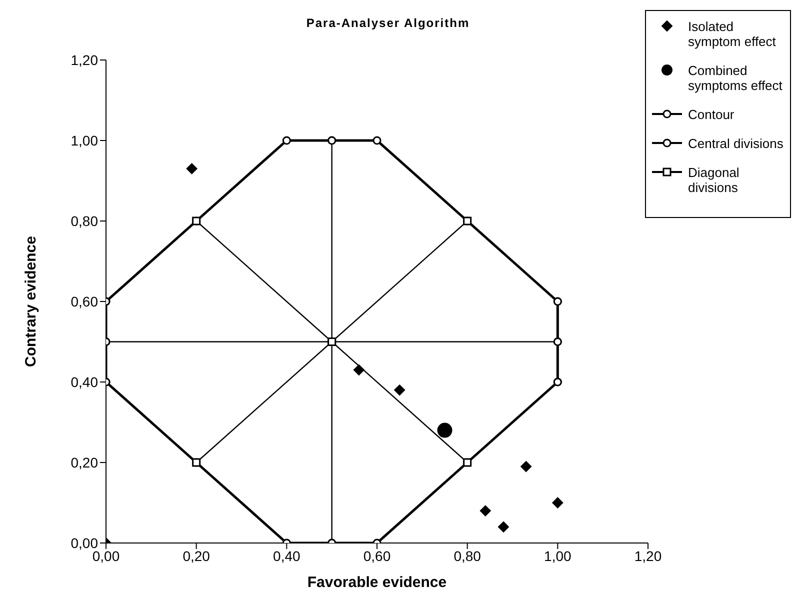 This screenshot has height=609, width=799. I want to click on x-tick-label: 0,20, so click(196, 556).